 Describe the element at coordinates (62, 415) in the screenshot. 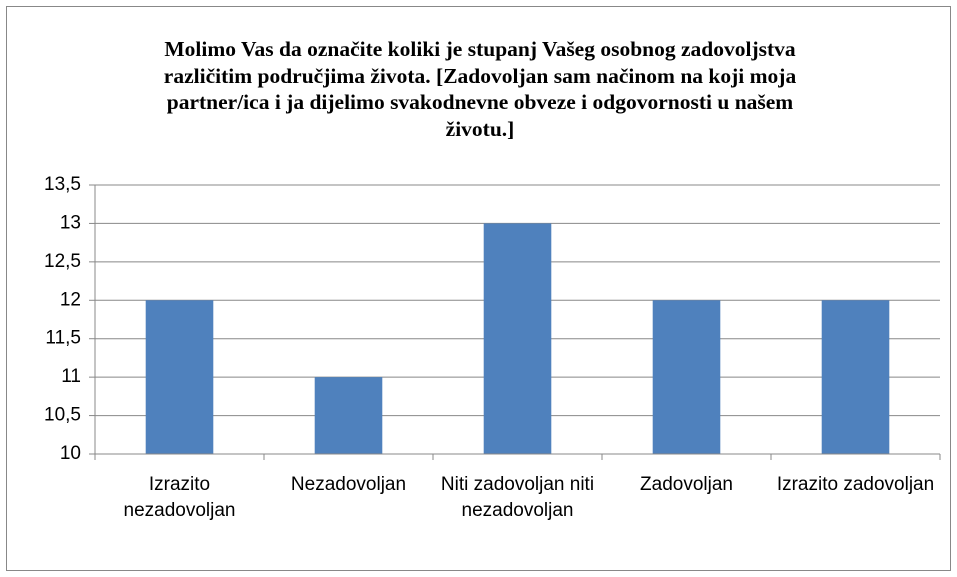

I see `y-tick-label: 10,5` at that location.